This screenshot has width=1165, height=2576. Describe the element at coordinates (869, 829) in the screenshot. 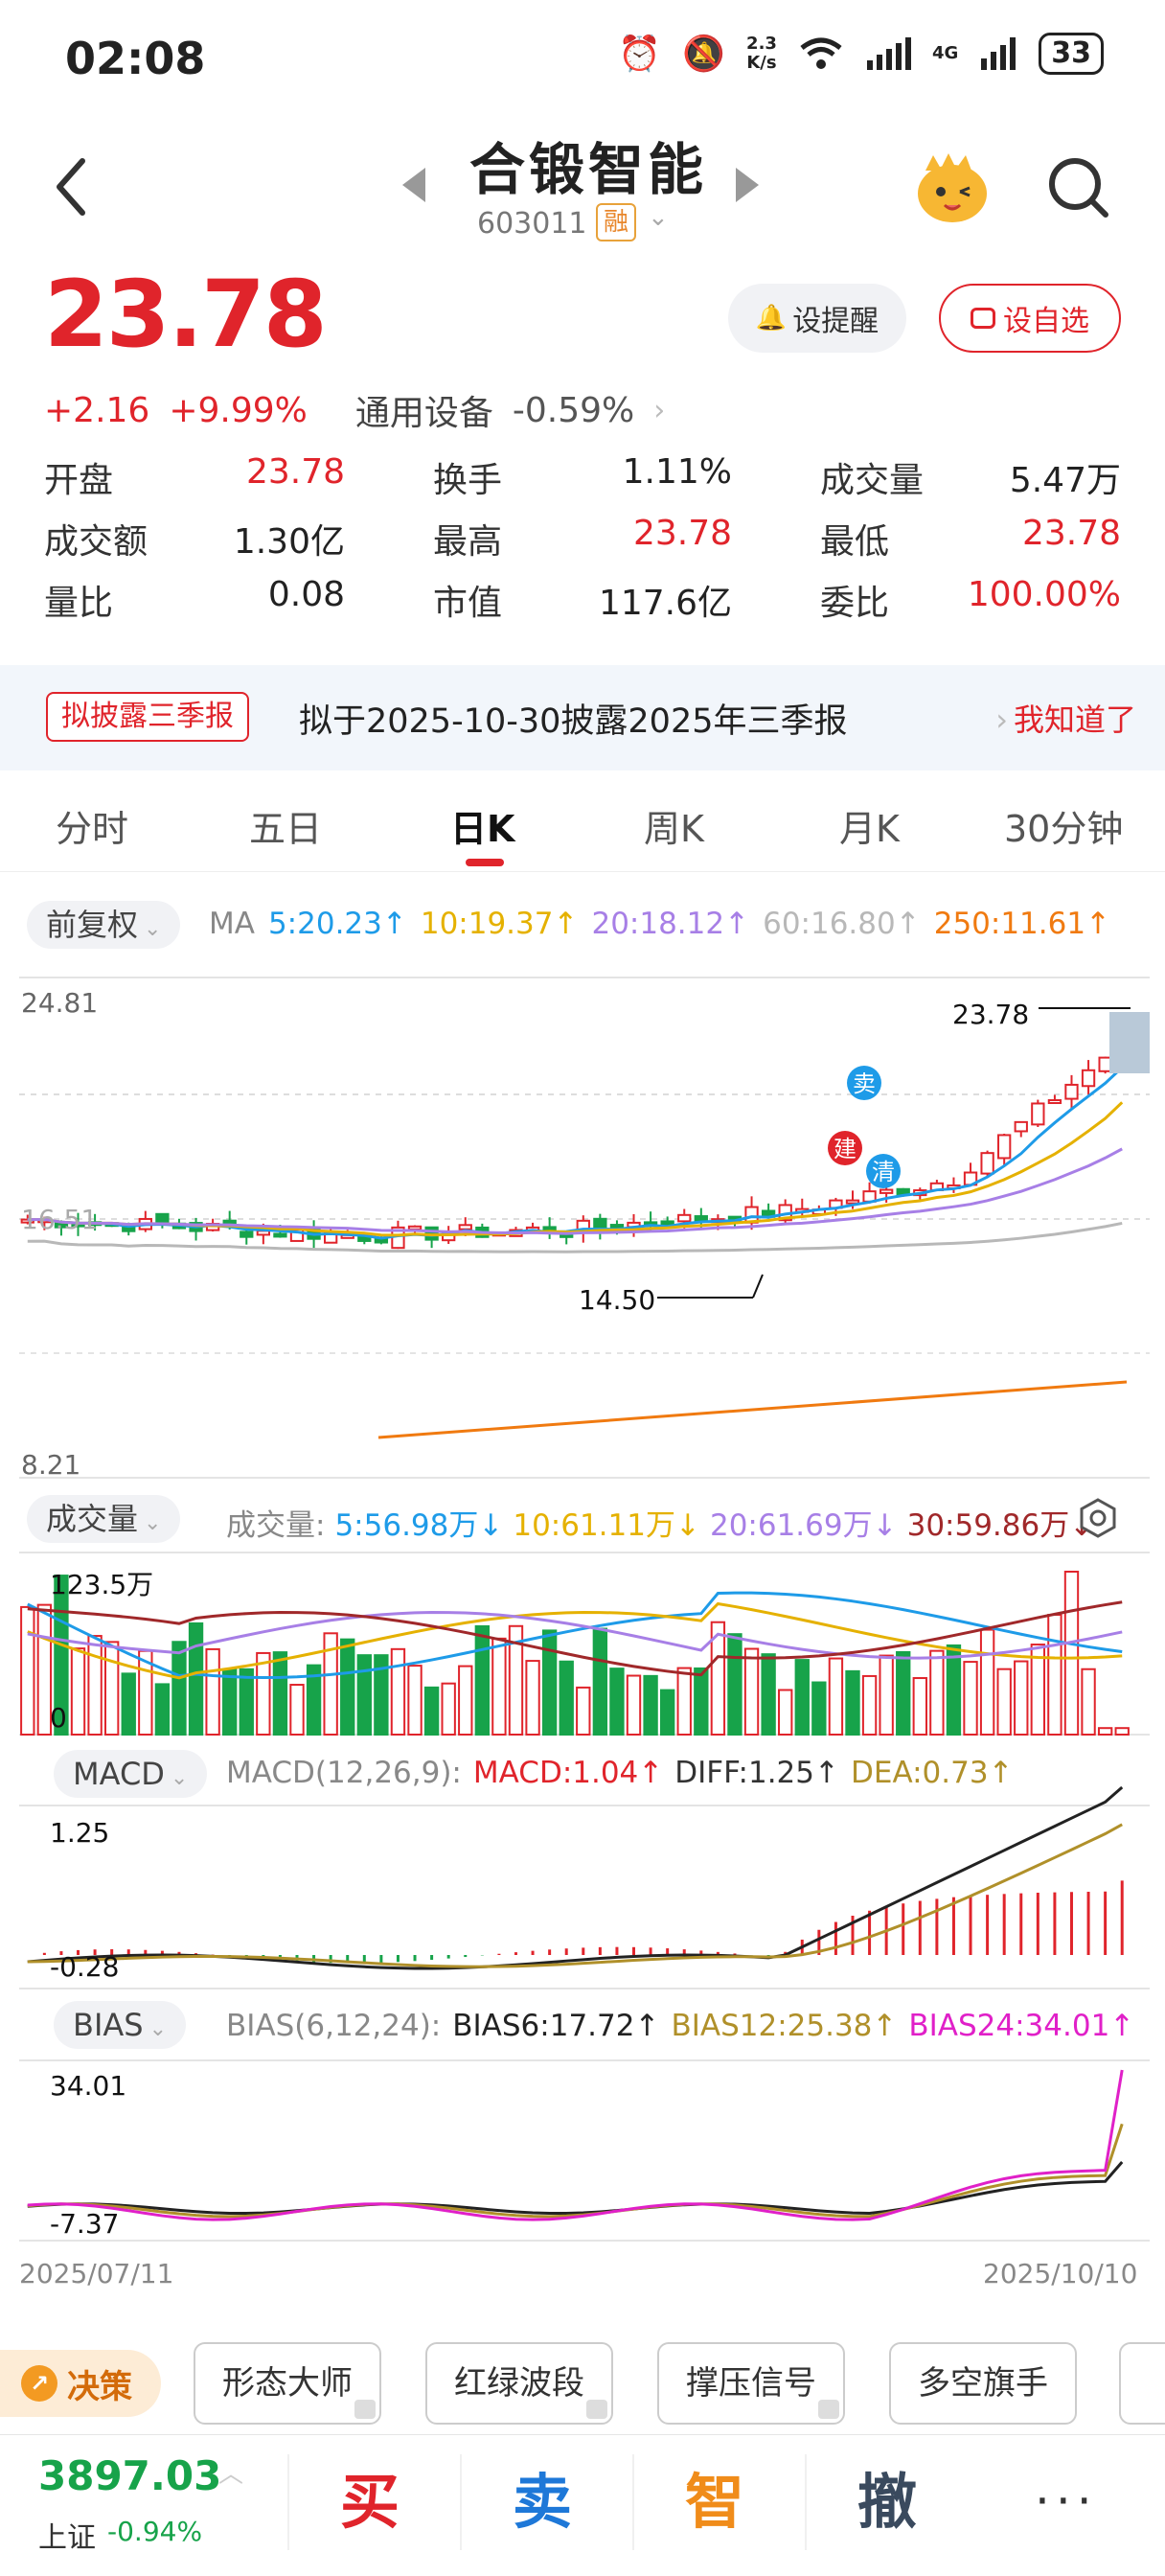

I see `tab-monthly-k: 月K` at that location.